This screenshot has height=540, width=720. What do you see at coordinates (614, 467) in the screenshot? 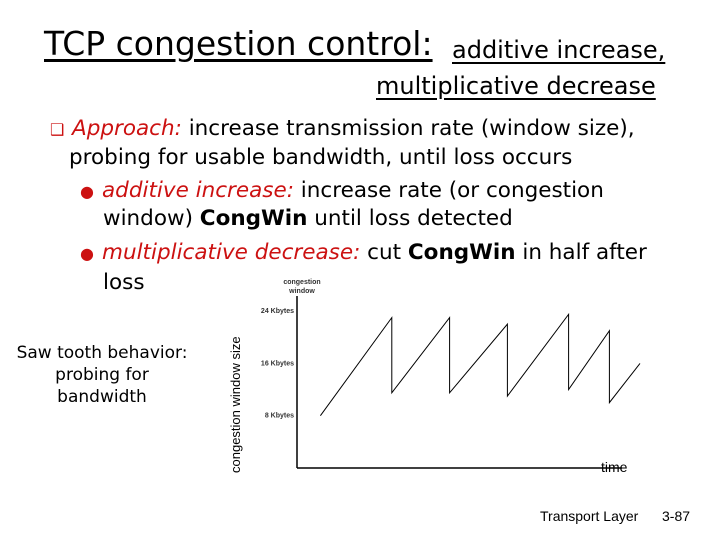
I see `x-axis-label: time` at bounding box center [614, 467].